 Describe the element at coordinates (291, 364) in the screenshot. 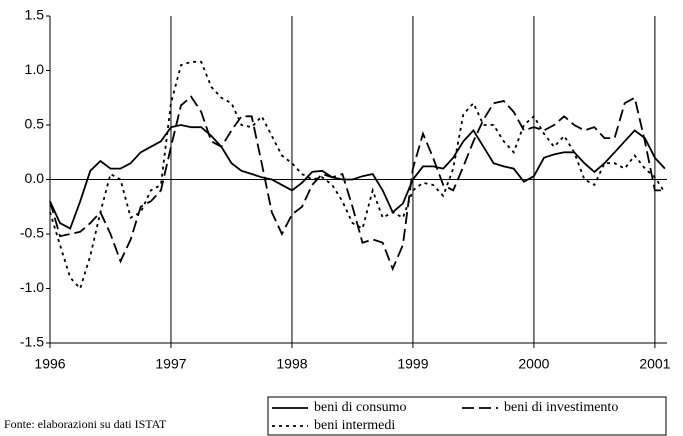

I see `x-tick-label: 1998` at that location.